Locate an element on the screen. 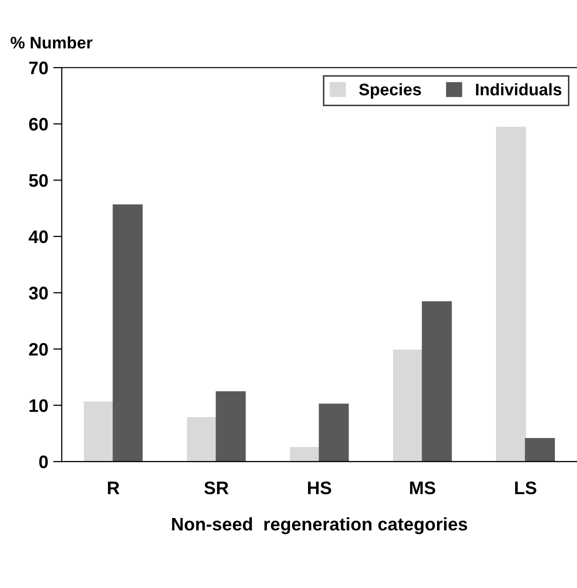  y-tick-label: 50 is located at coordinates (38, 180).